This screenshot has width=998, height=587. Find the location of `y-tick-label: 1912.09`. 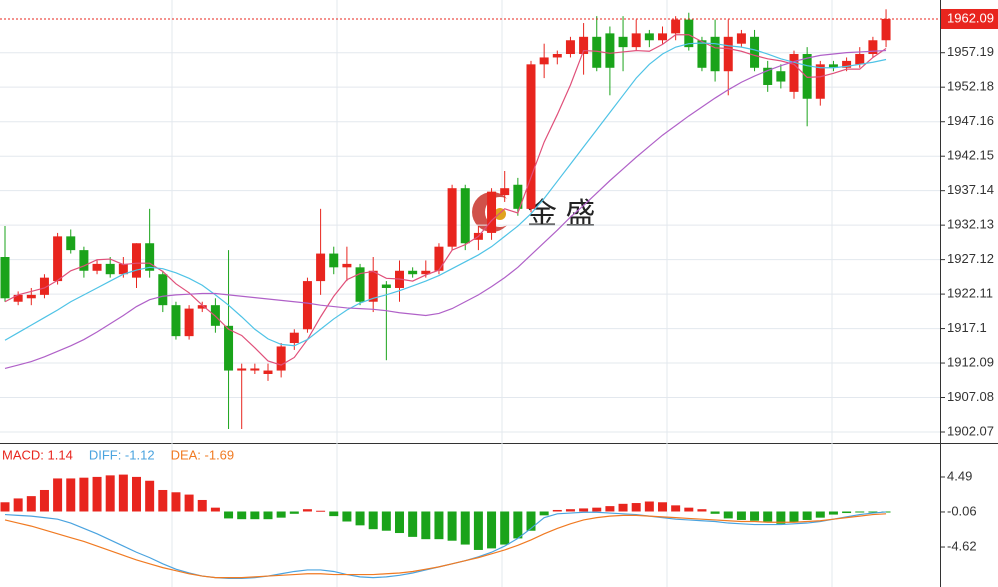

y-tick-label: 1912.09 is located at coordinates (970, 361).